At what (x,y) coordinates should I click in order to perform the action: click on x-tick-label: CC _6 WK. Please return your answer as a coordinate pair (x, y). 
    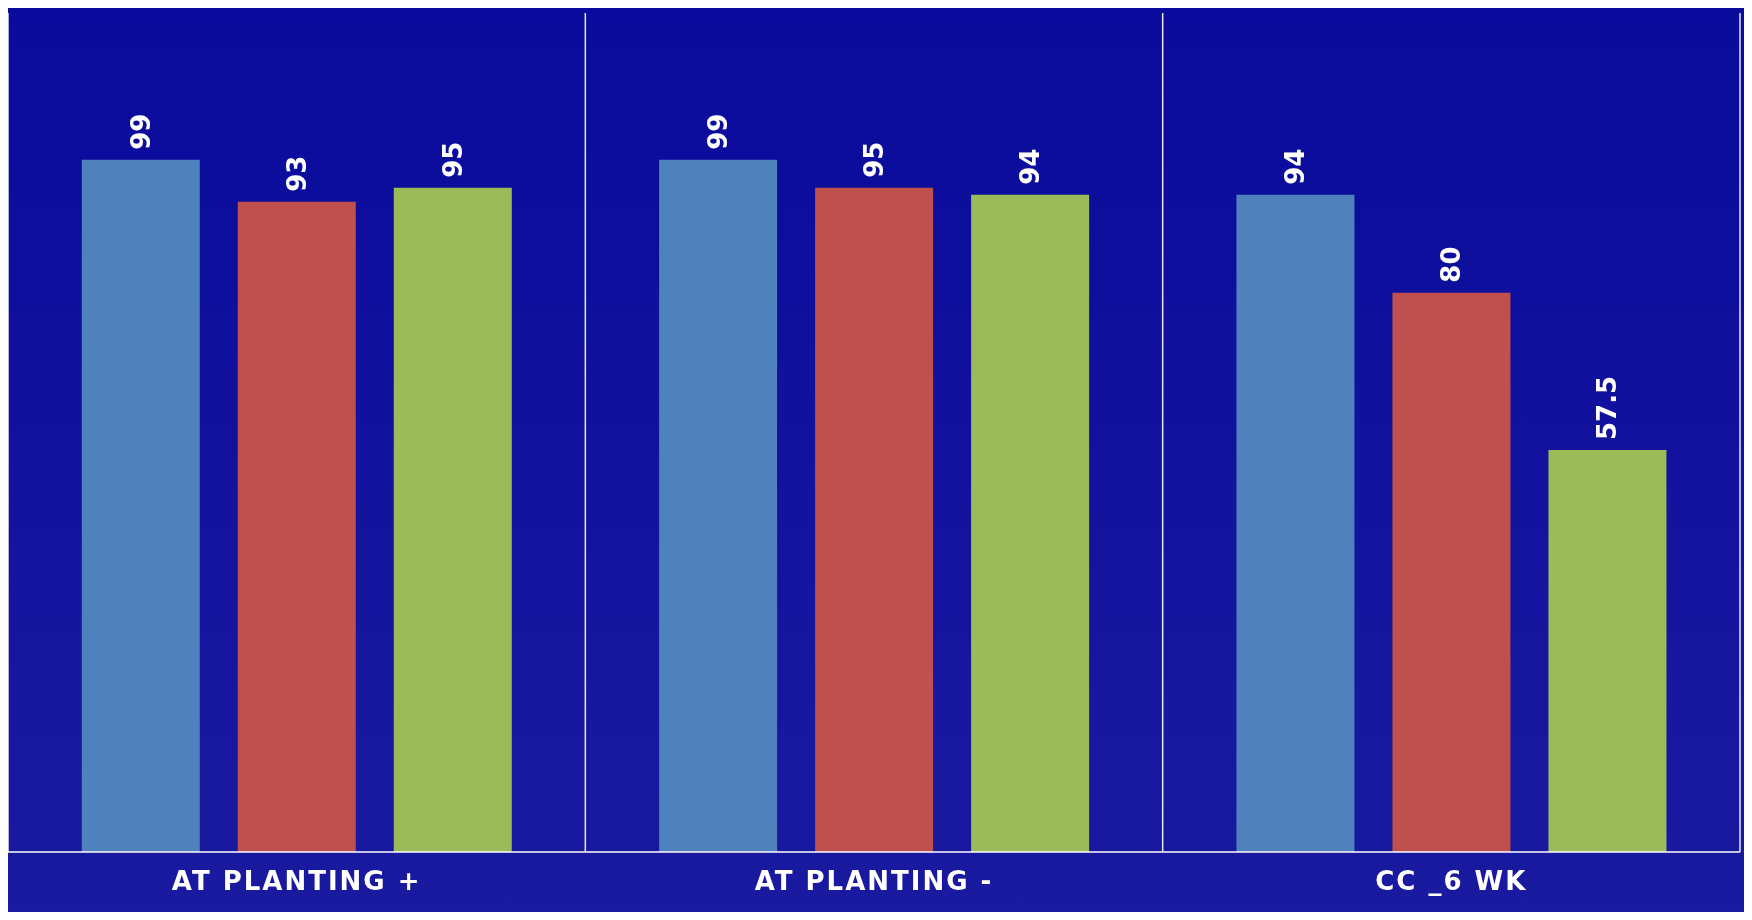
    Looking at the image, I should click on (1451, 881).